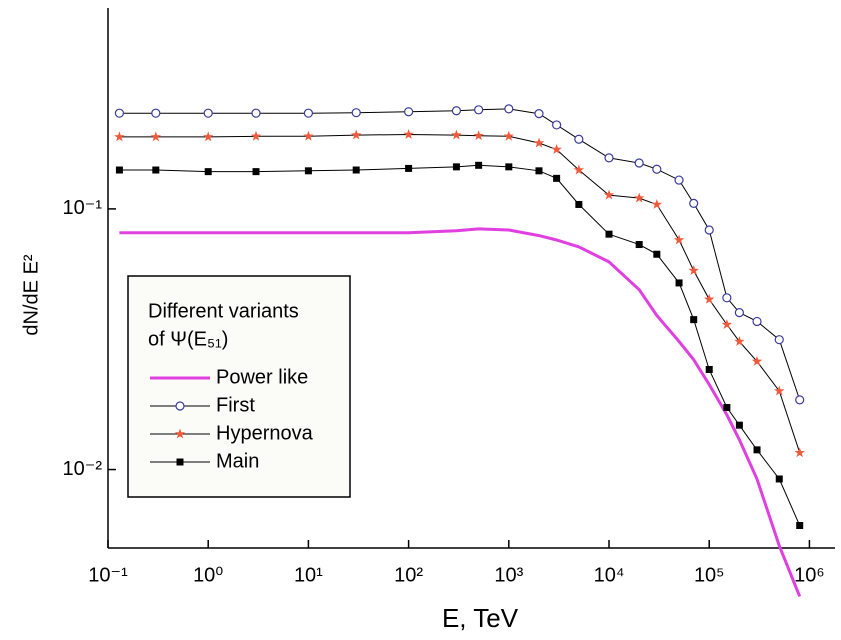 The height and width of the screenshot is (640, 841). Describe the element at coordinates (308, 575) in the screenshot. I see `x-tick-label: 10¹` at that location.